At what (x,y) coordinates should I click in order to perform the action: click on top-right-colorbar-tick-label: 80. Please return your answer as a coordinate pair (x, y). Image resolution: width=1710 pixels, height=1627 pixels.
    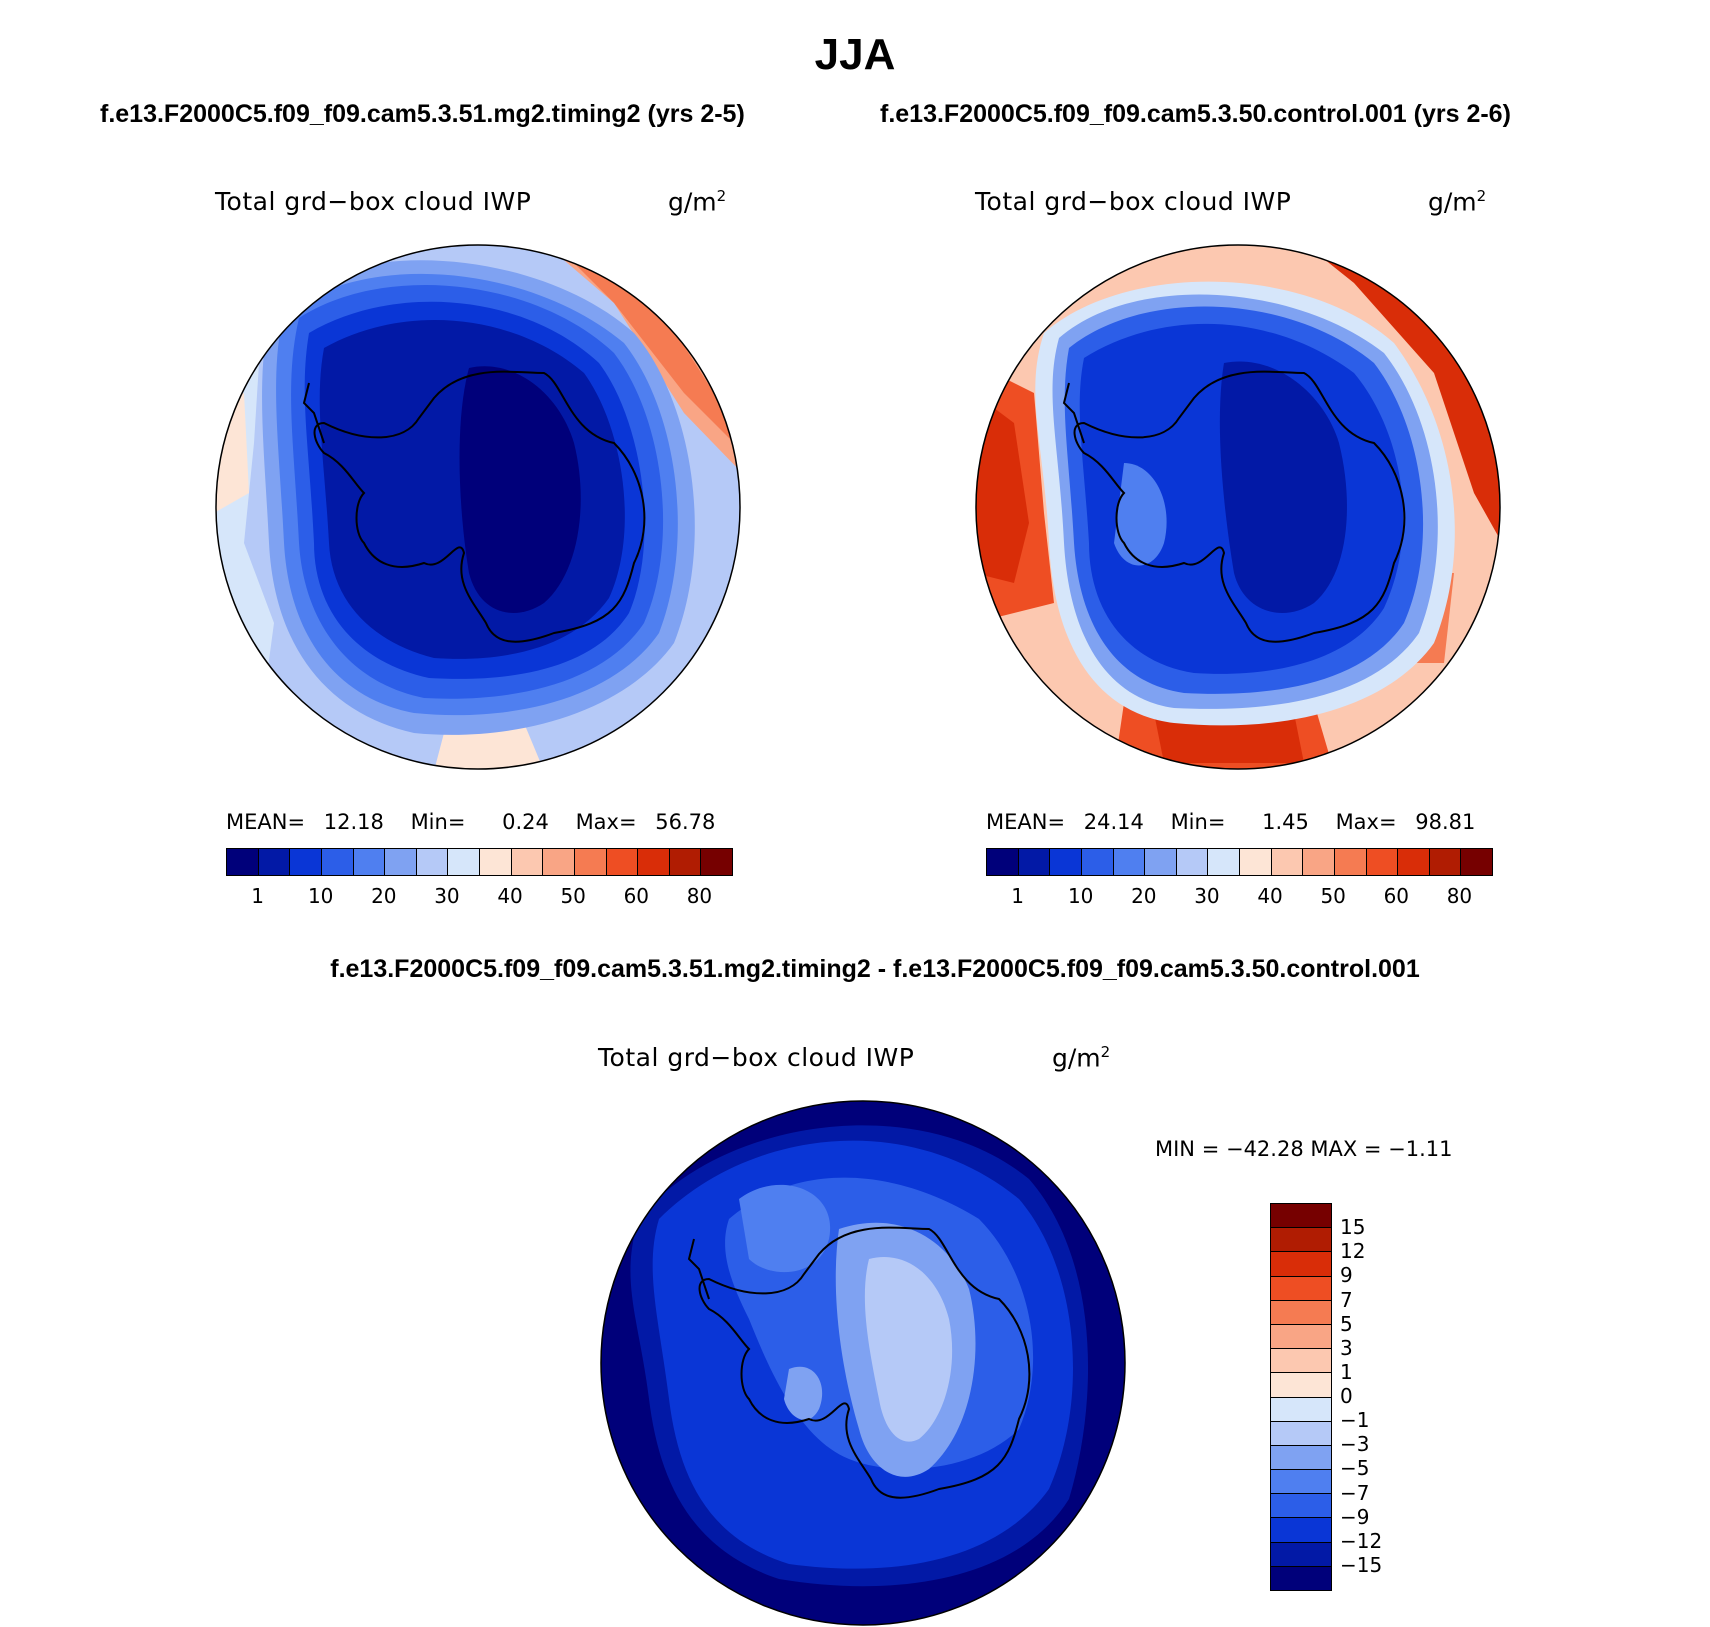
    Looking at the image, I should click on (1459, 896).